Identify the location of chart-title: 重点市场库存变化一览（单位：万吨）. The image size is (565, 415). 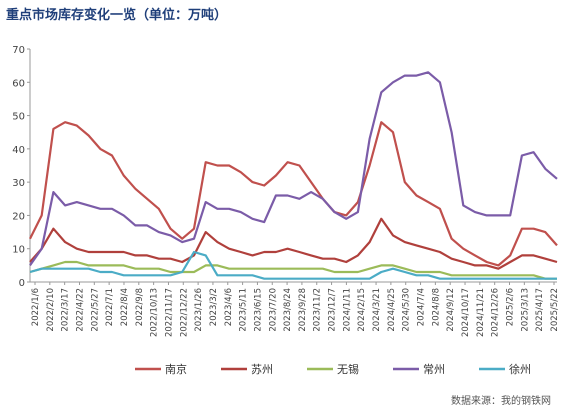
(117, 15).